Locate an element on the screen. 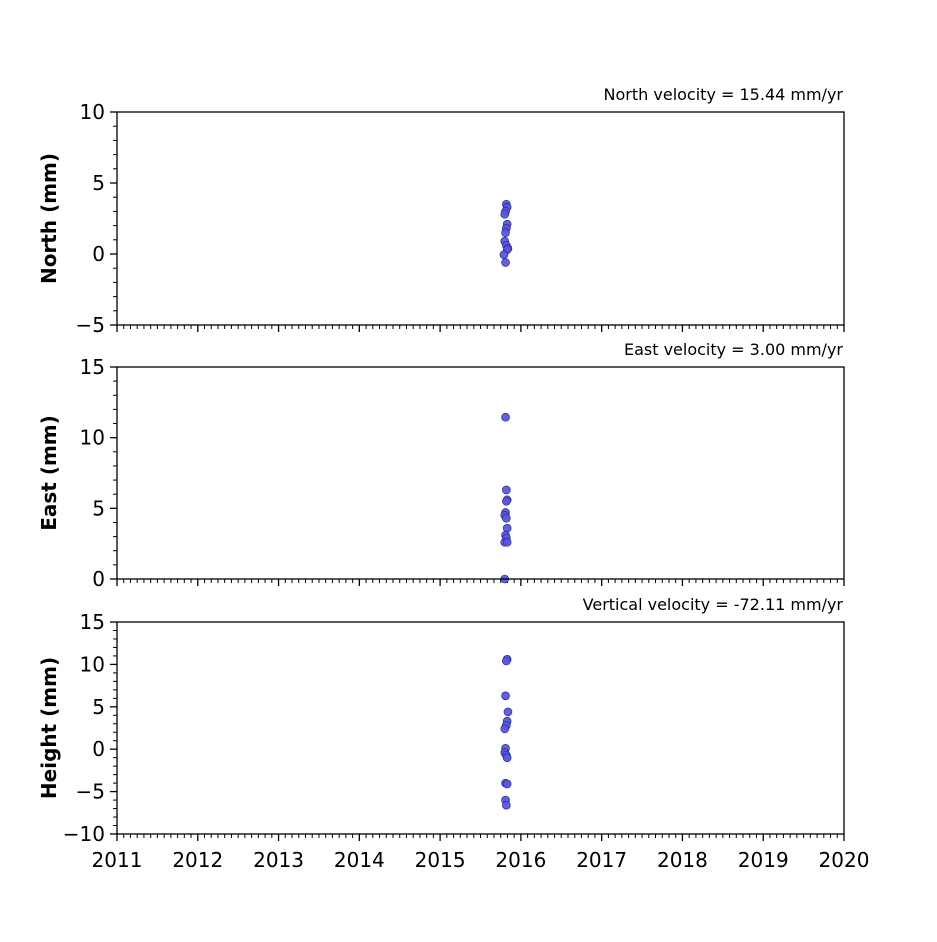 The height and width of the screenshot is (942, 937). x-tick-label: 2013 is located at coordinates (278, 860).